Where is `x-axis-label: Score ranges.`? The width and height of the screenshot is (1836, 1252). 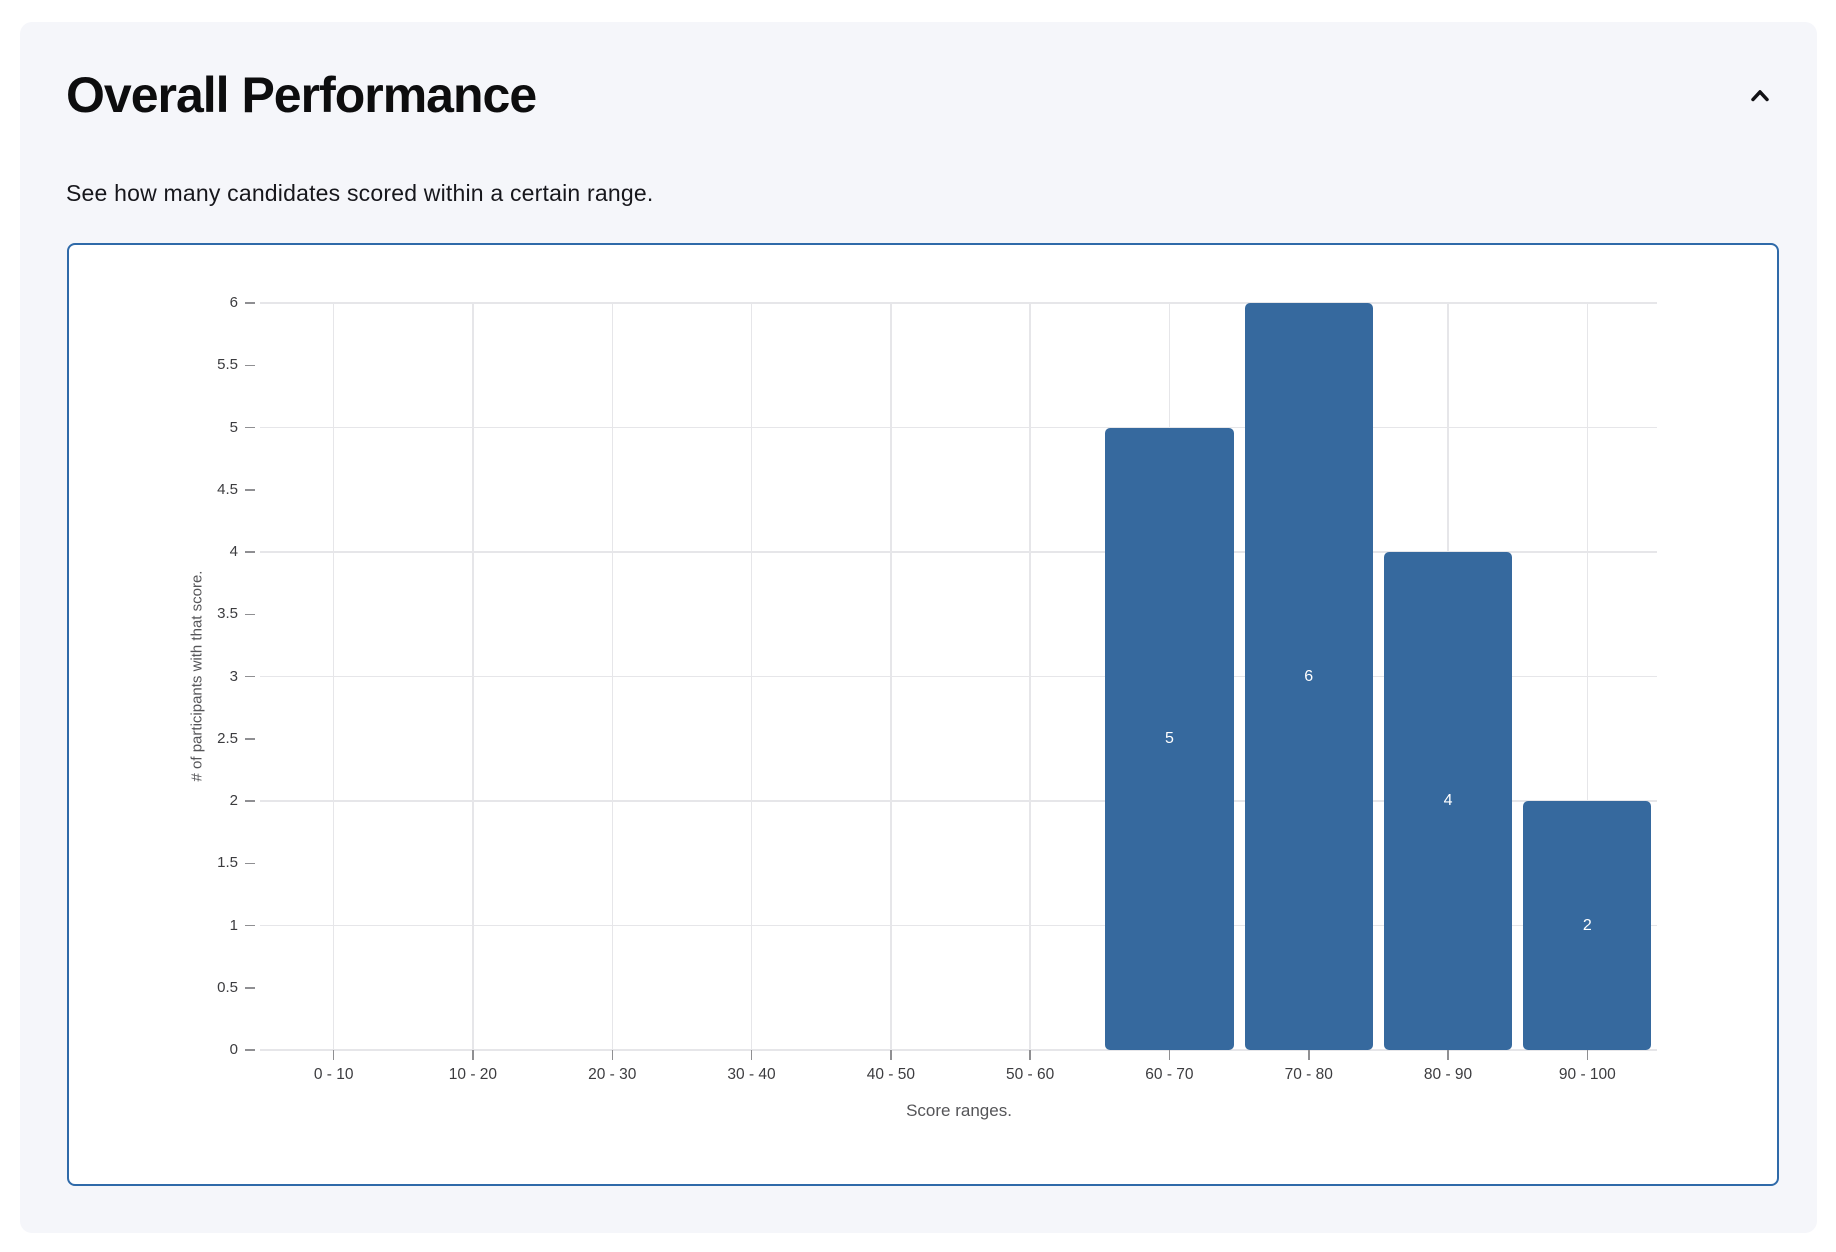
x-axis-label: Score ranges. is located at coordinates (959, 1110).